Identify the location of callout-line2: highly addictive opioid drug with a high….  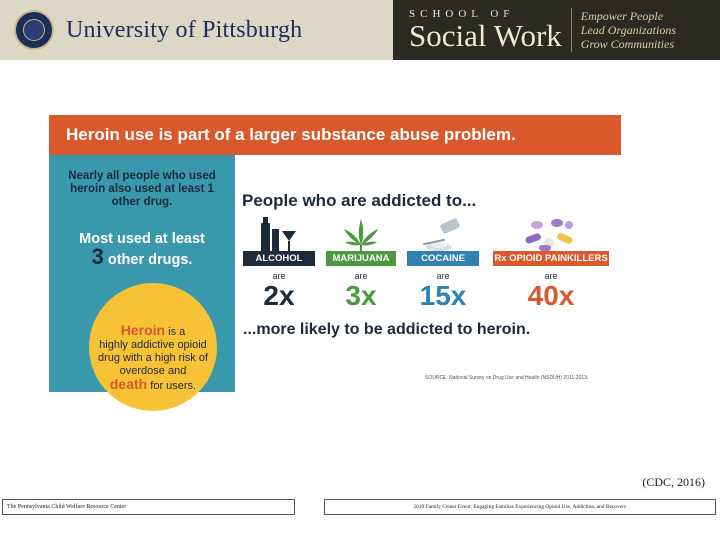
(153, 358).